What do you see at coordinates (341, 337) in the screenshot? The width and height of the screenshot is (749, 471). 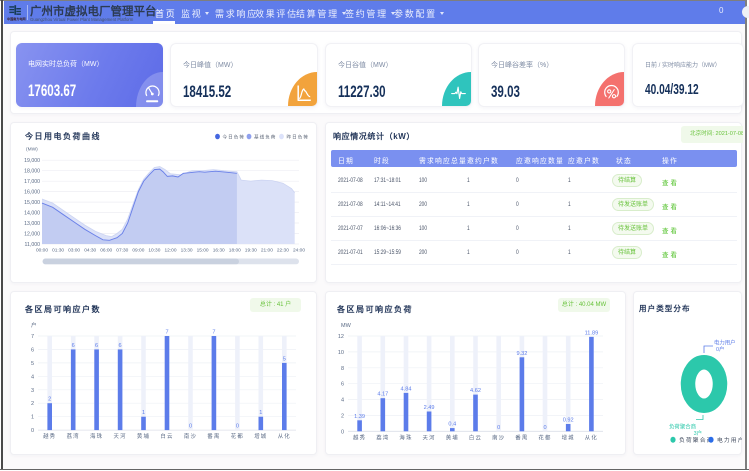 I see `svg-text: 12` at bounding box center [341, 337].